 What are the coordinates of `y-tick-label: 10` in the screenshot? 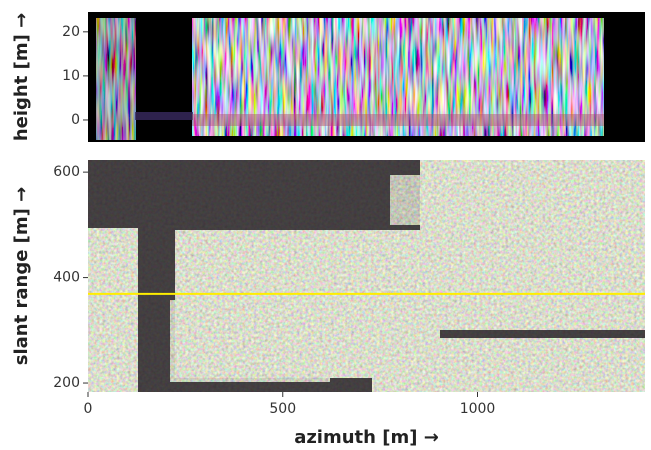 It's located at (71, 76).